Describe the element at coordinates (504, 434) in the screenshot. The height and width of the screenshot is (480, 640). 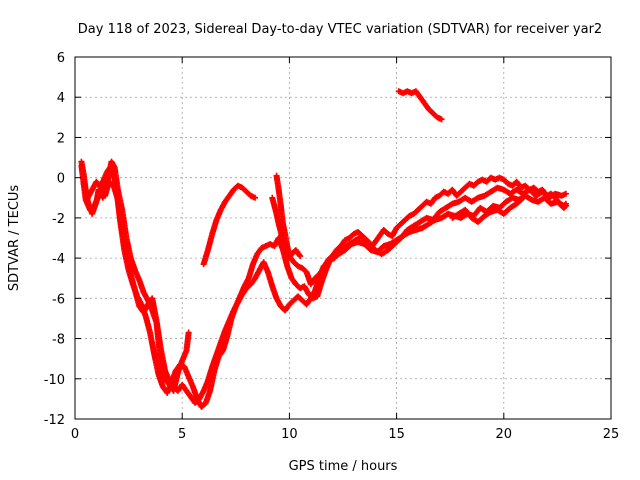
I see `x-tick-label: 20` at that location.